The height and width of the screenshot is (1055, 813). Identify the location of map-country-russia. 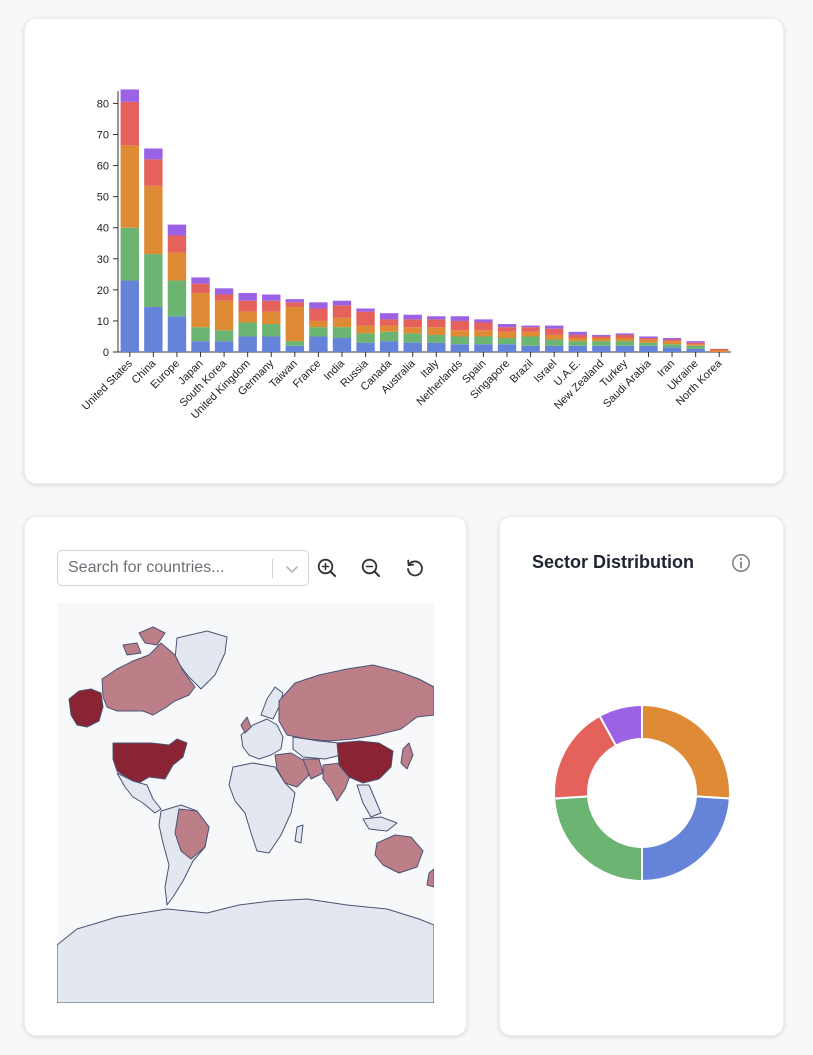
(356, 703).